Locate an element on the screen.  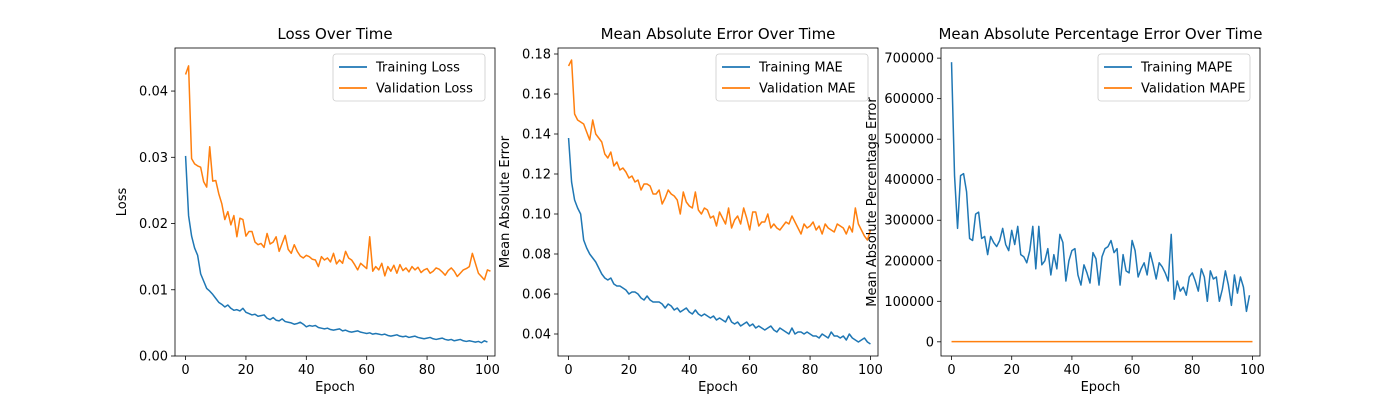
chart-title: Mean Absolute Percentage Error Over Time is located at coordinates (1100, 34).